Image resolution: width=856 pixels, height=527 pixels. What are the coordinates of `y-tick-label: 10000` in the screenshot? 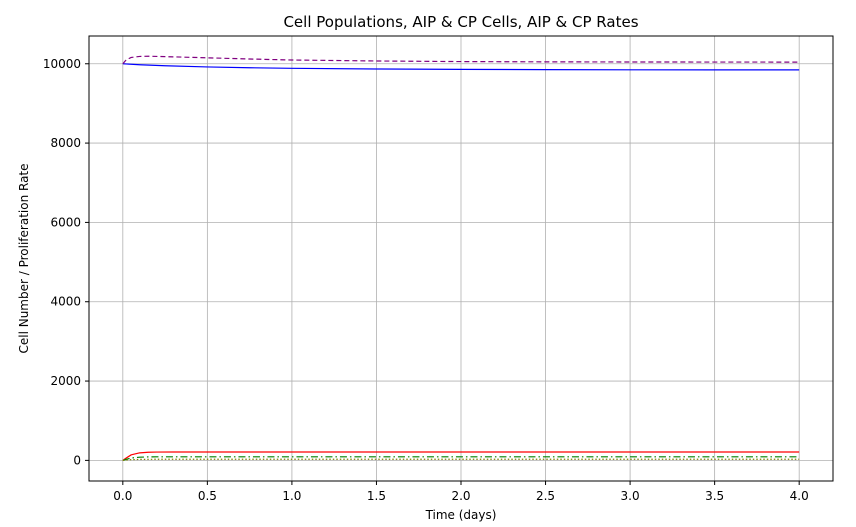 It's located at (62, 64).